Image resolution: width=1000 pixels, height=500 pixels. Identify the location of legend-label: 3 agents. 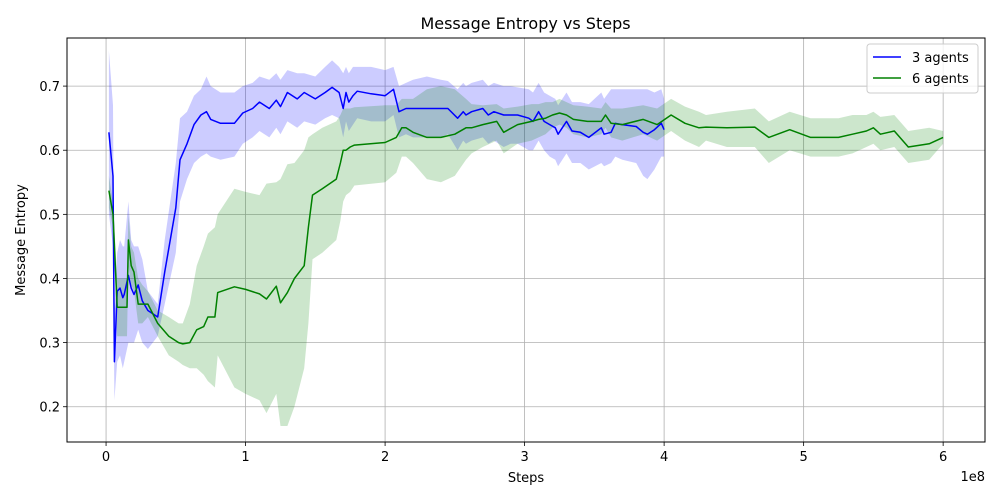
(940, 58).